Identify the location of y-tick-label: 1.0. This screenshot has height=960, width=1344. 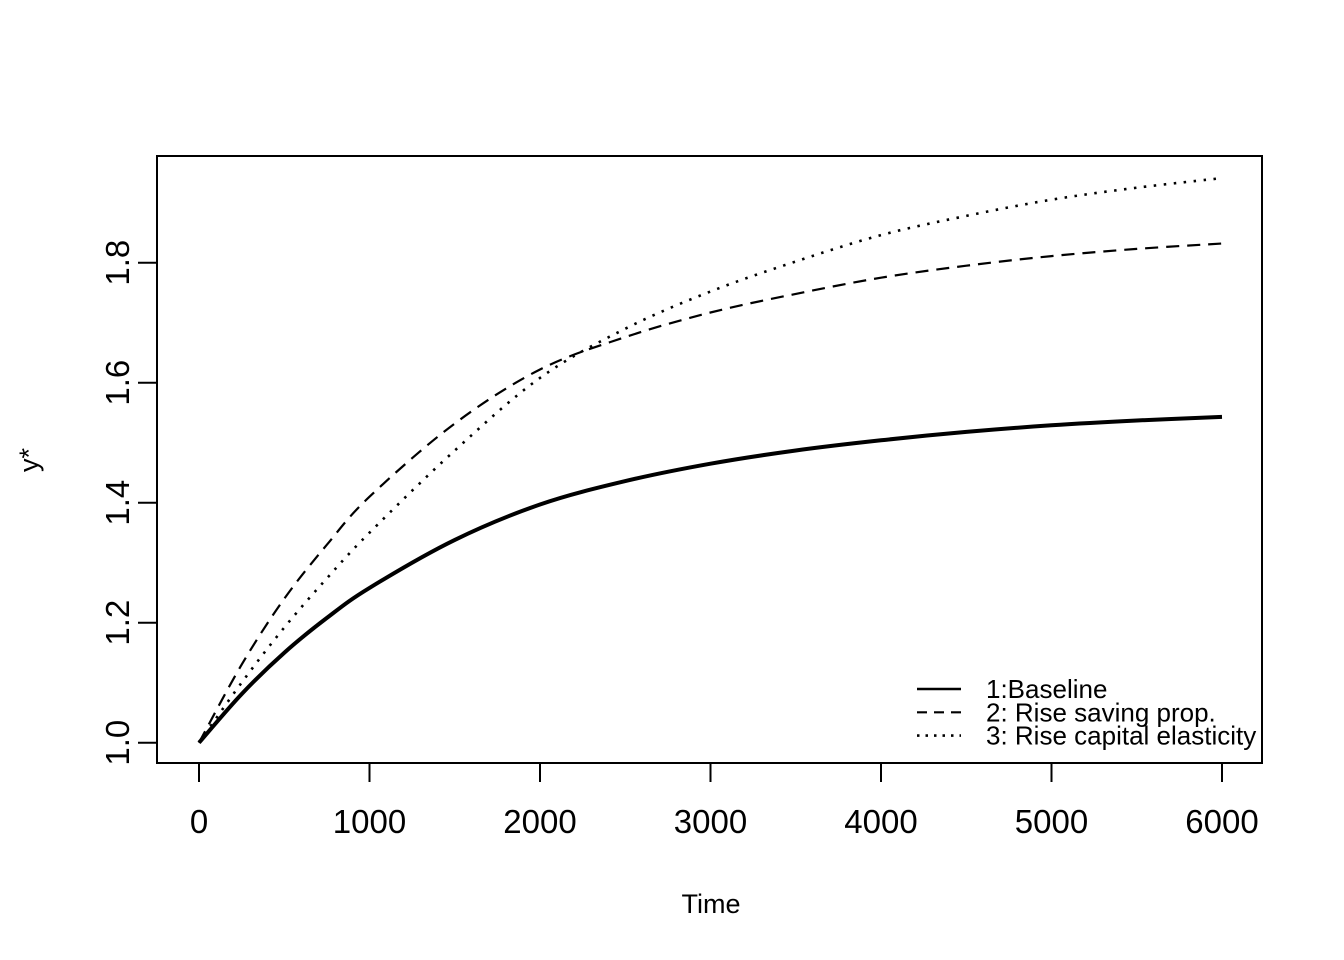
(117, 743).